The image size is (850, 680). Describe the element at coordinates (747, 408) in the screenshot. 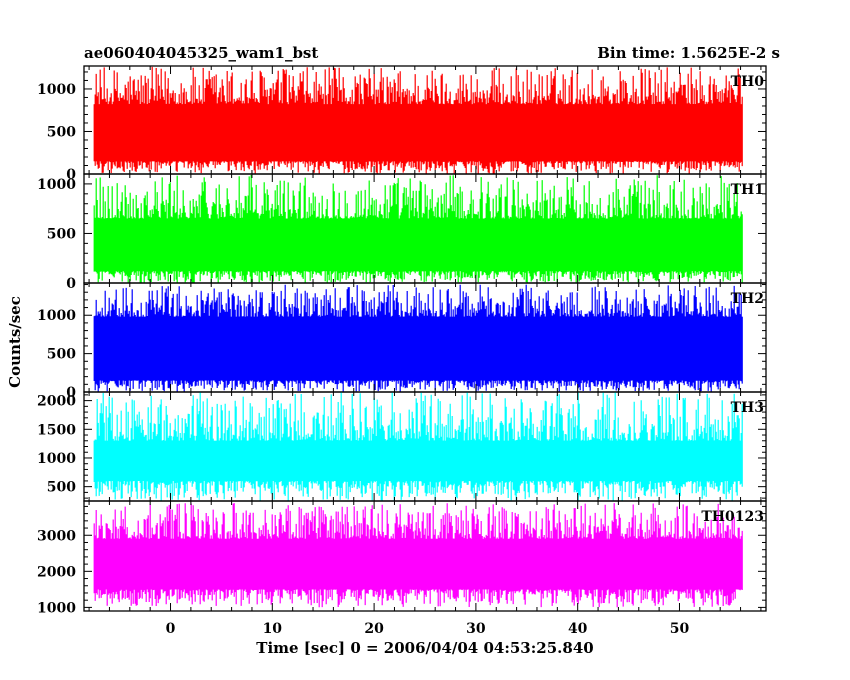

I see `panel-label: TH3` at that location.